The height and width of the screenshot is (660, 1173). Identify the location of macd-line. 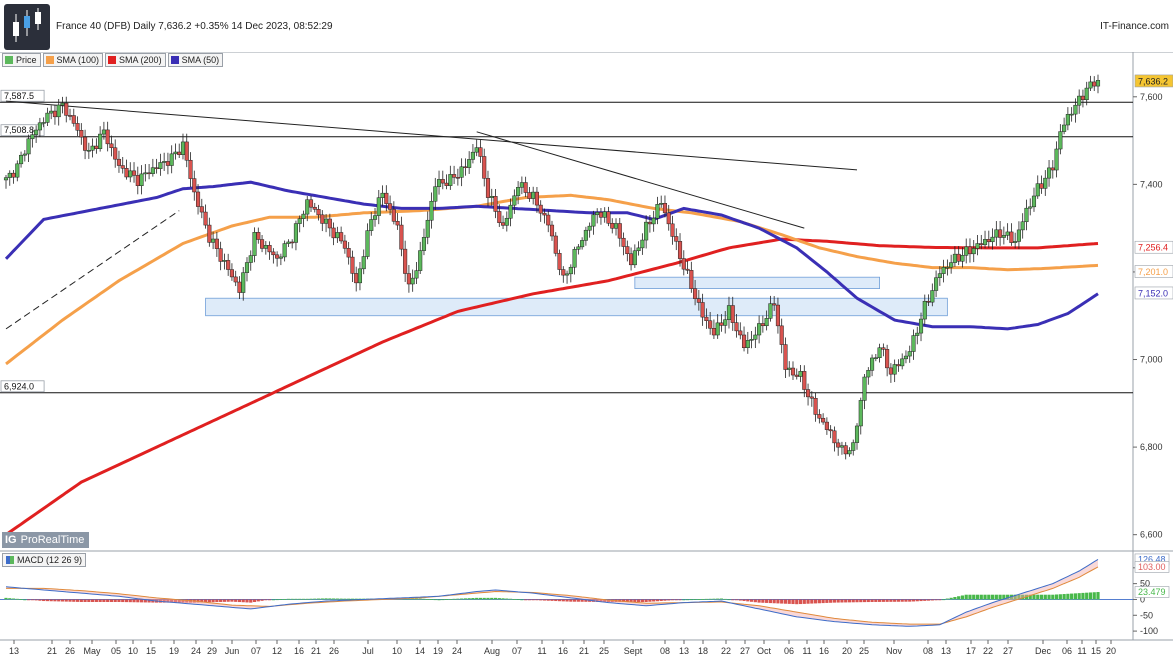
(552, 592).